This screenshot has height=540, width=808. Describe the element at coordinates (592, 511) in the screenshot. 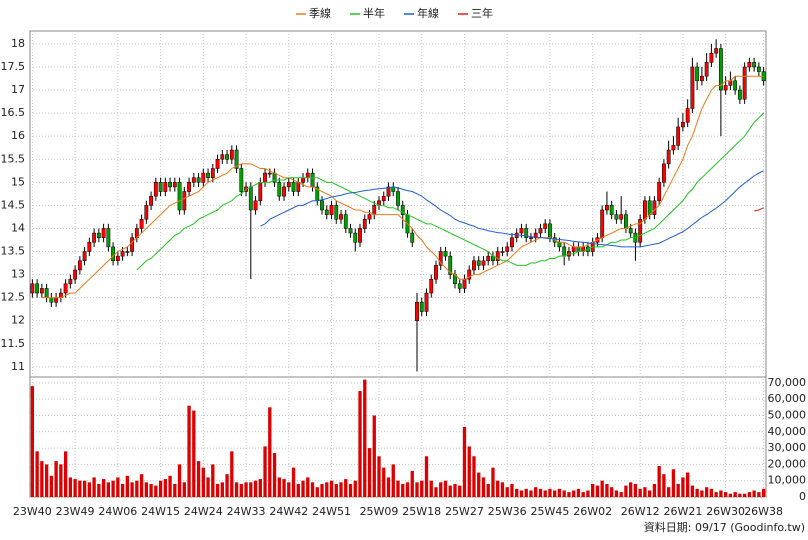

I see `x-tick-label: 26W02` at that location.